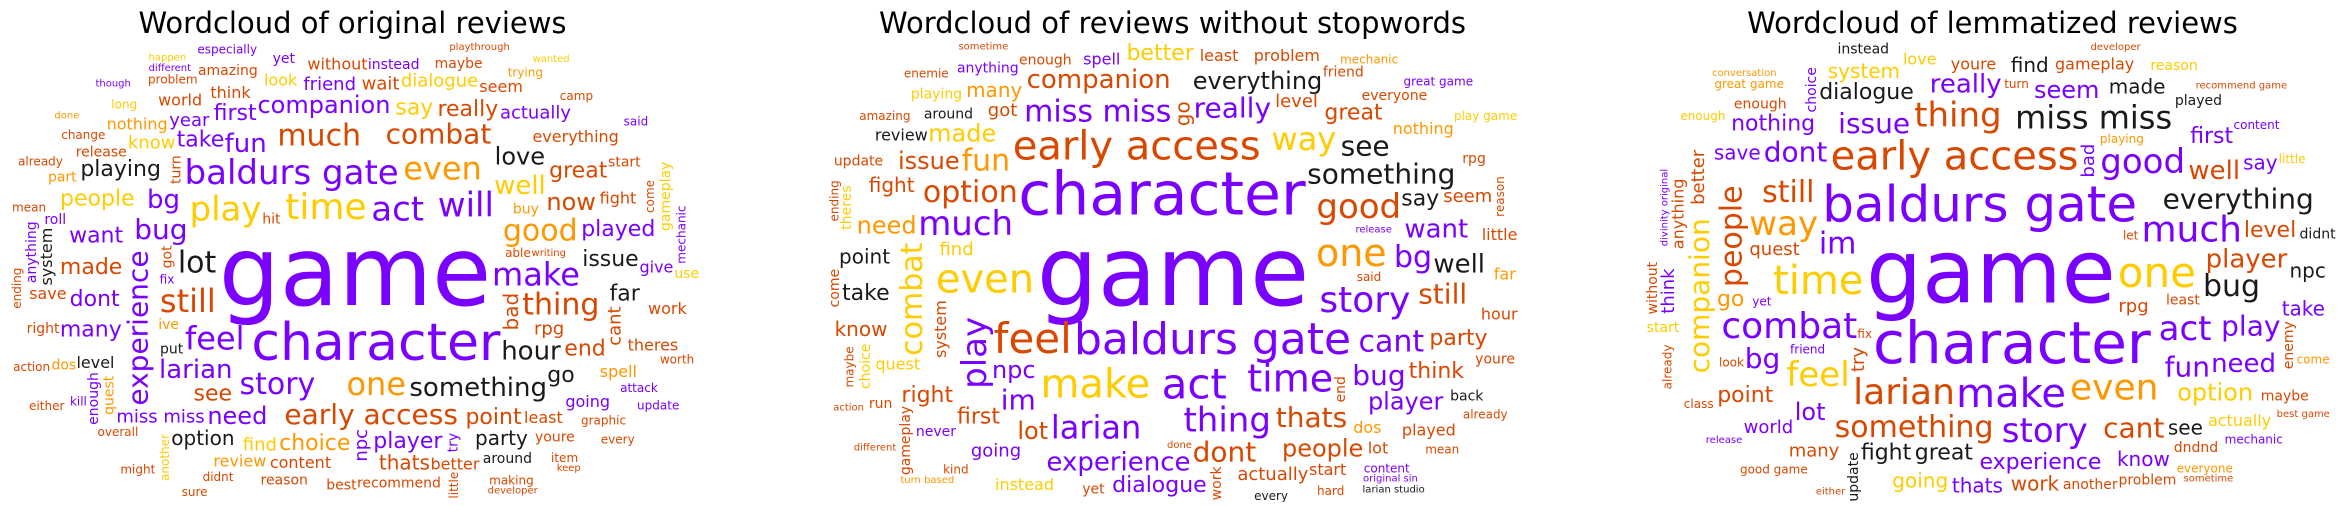  I want to click on word-mark: kind, so click(956, 469).